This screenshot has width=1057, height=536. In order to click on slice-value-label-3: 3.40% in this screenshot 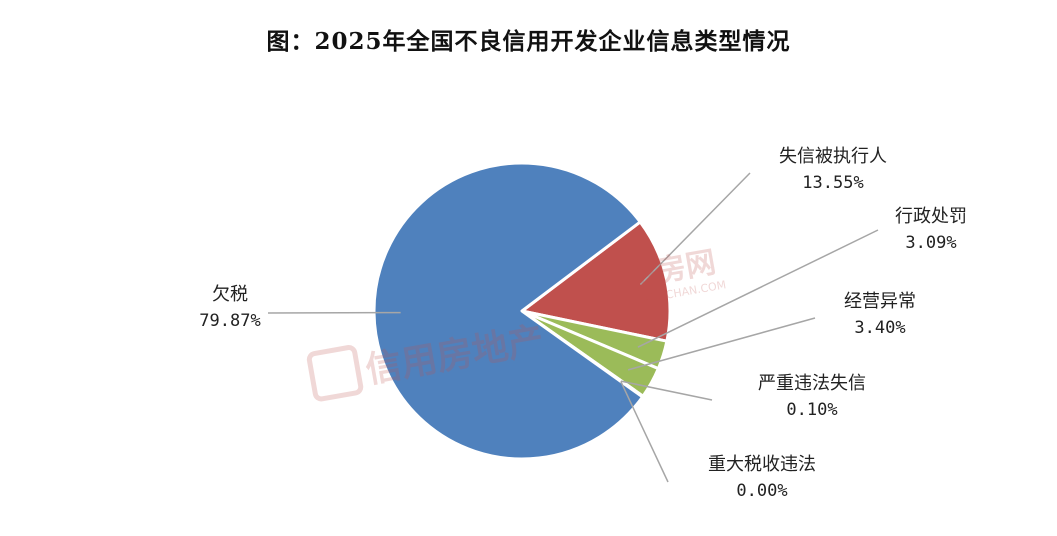, I will do `click(879, 328)`.